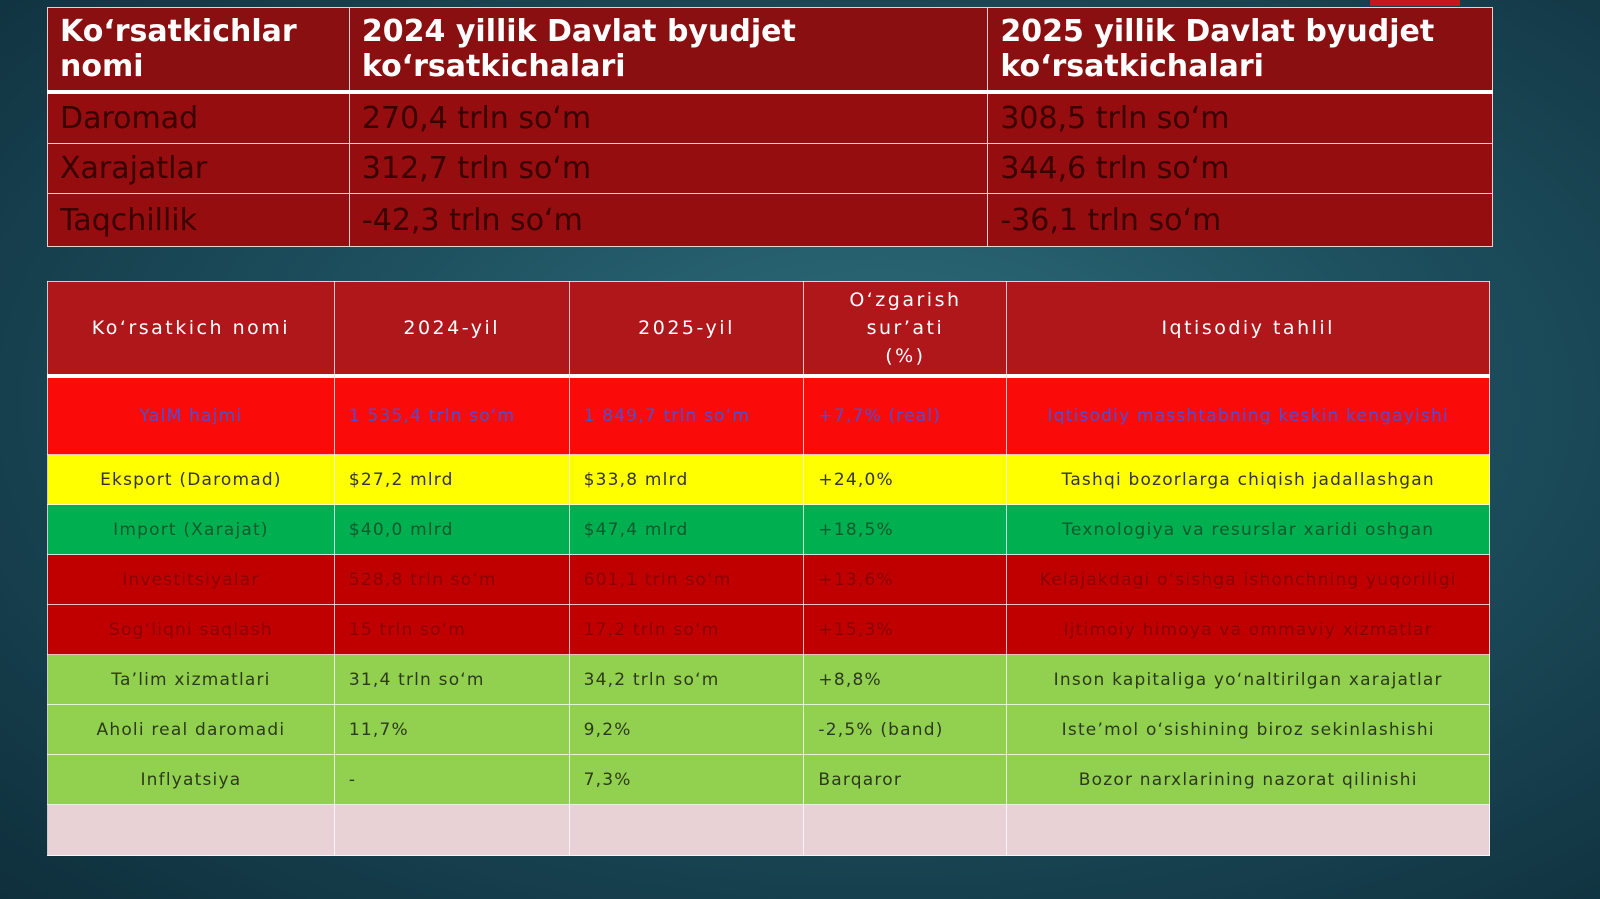 Image resolution: width=1600 pixels, height=899 pixels. I want to click on cell: -42,3 trln so‘m, so click(668, 220).